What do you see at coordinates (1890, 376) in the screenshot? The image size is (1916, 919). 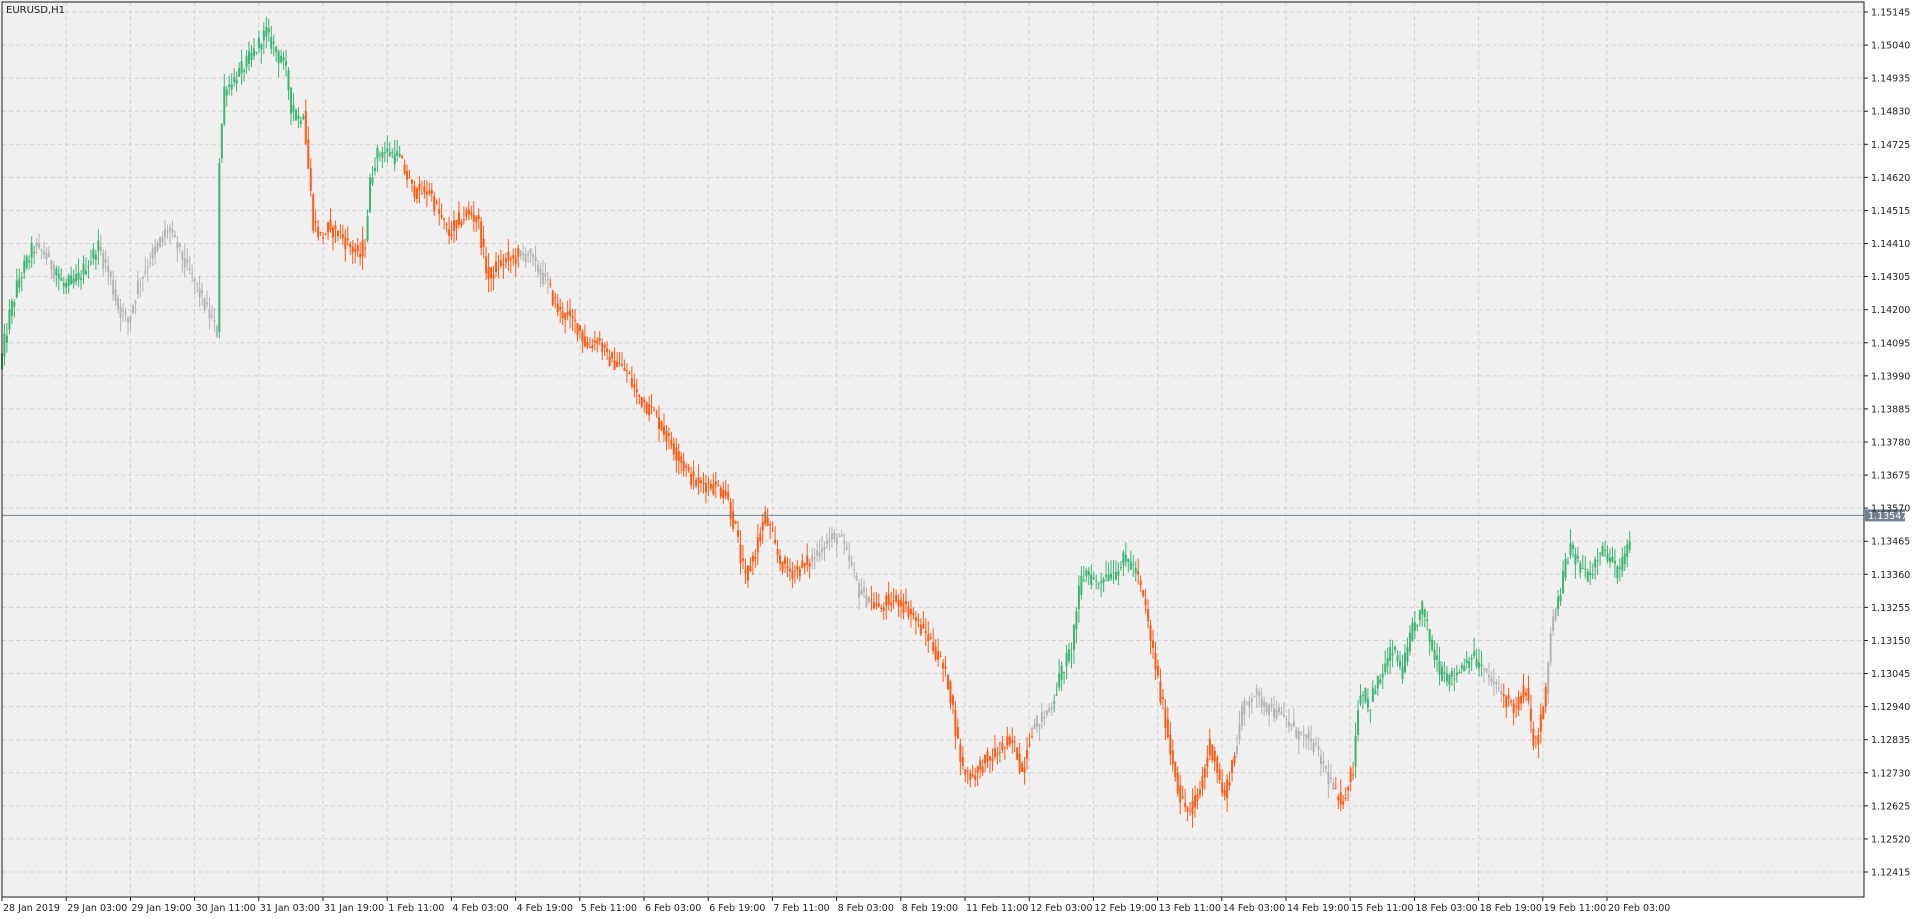 I see `y-tick-label: 1.13990` at bounding box center [1890, 376].